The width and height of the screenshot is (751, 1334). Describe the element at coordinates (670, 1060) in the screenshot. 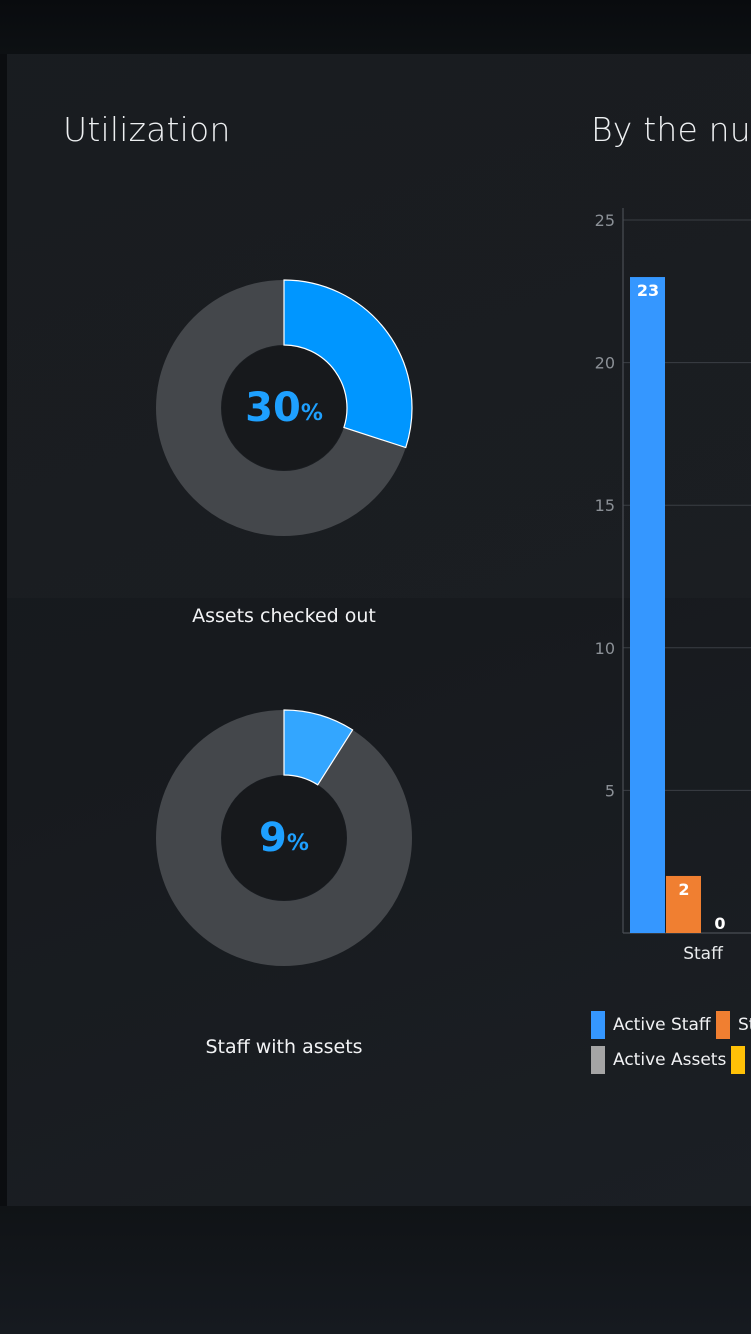

I see `legend-label: Active Assets` at that location.